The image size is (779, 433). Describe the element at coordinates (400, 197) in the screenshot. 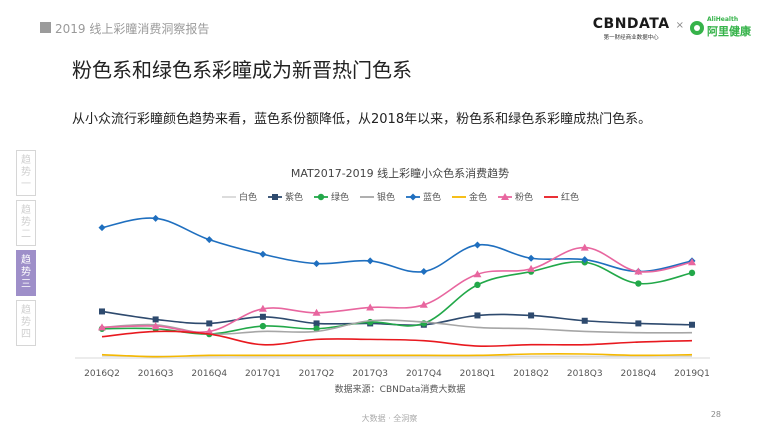

I see `chart-legend: 白色 紫色 绿色 银色 蓝色 金色 粉色 红色` at that location.